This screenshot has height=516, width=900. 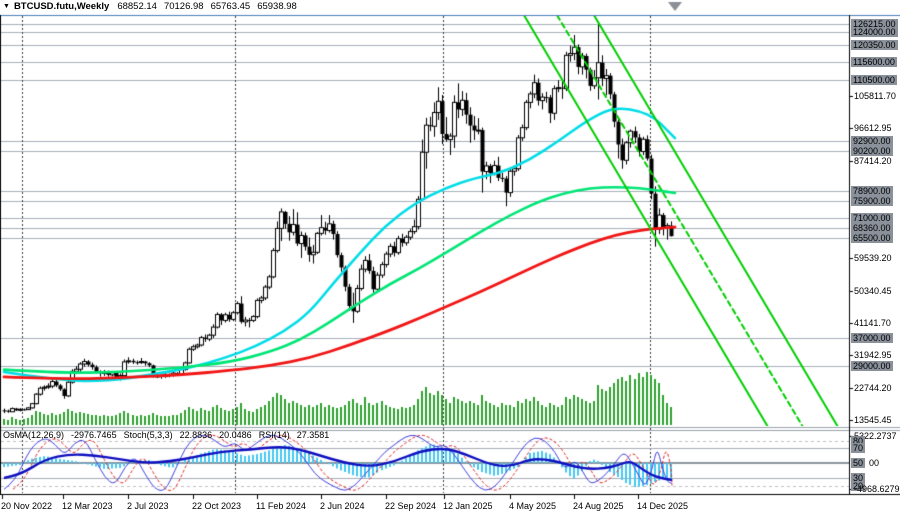 What do you see at coordinates (877, 489) in the screenshot?
I see `indicator-scale-bottom-label: -4968.6279` at bounding box center [877, 489].